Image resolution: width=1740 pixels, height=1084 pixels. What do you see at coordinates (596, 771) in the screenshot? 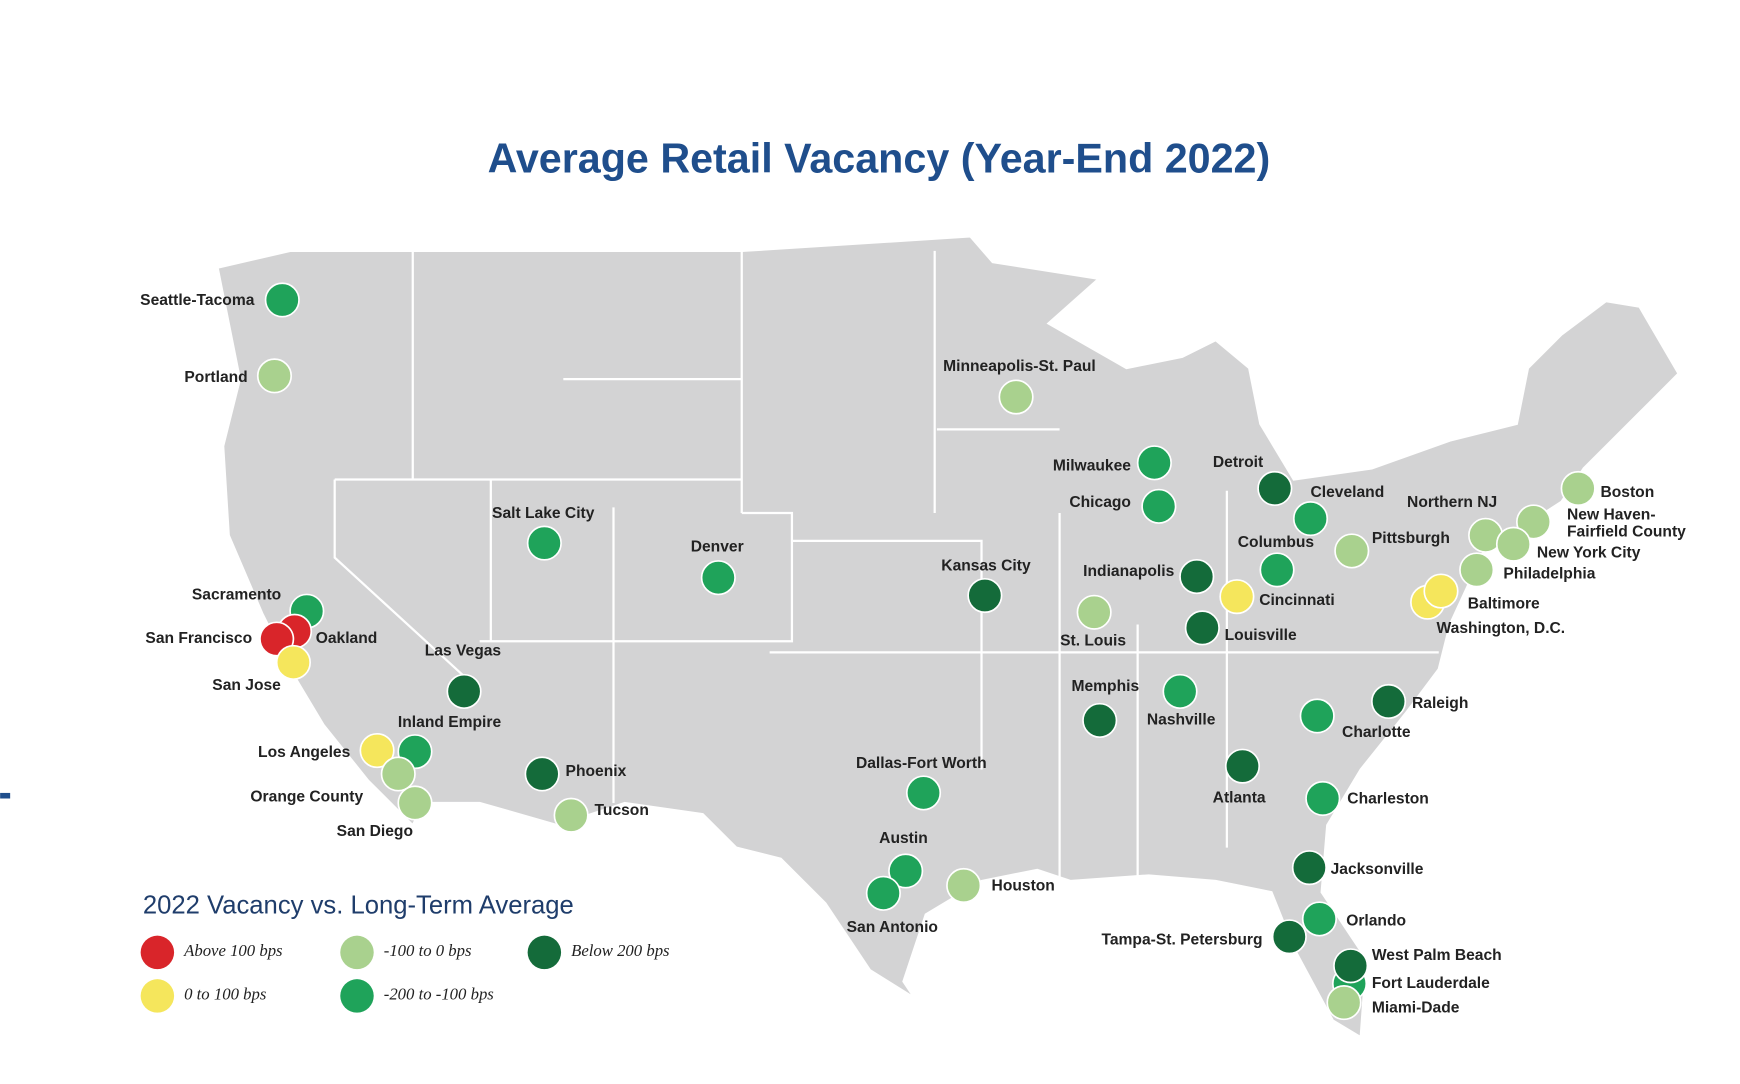
I see `city-label: Phoenix` at bounding box center [596, 771].